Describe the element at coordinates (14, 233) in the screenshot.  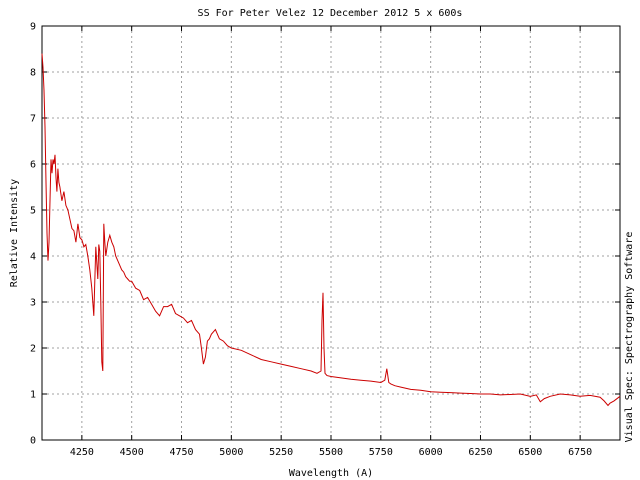
I see `y-axis-label: Relative Intensity` at that location.